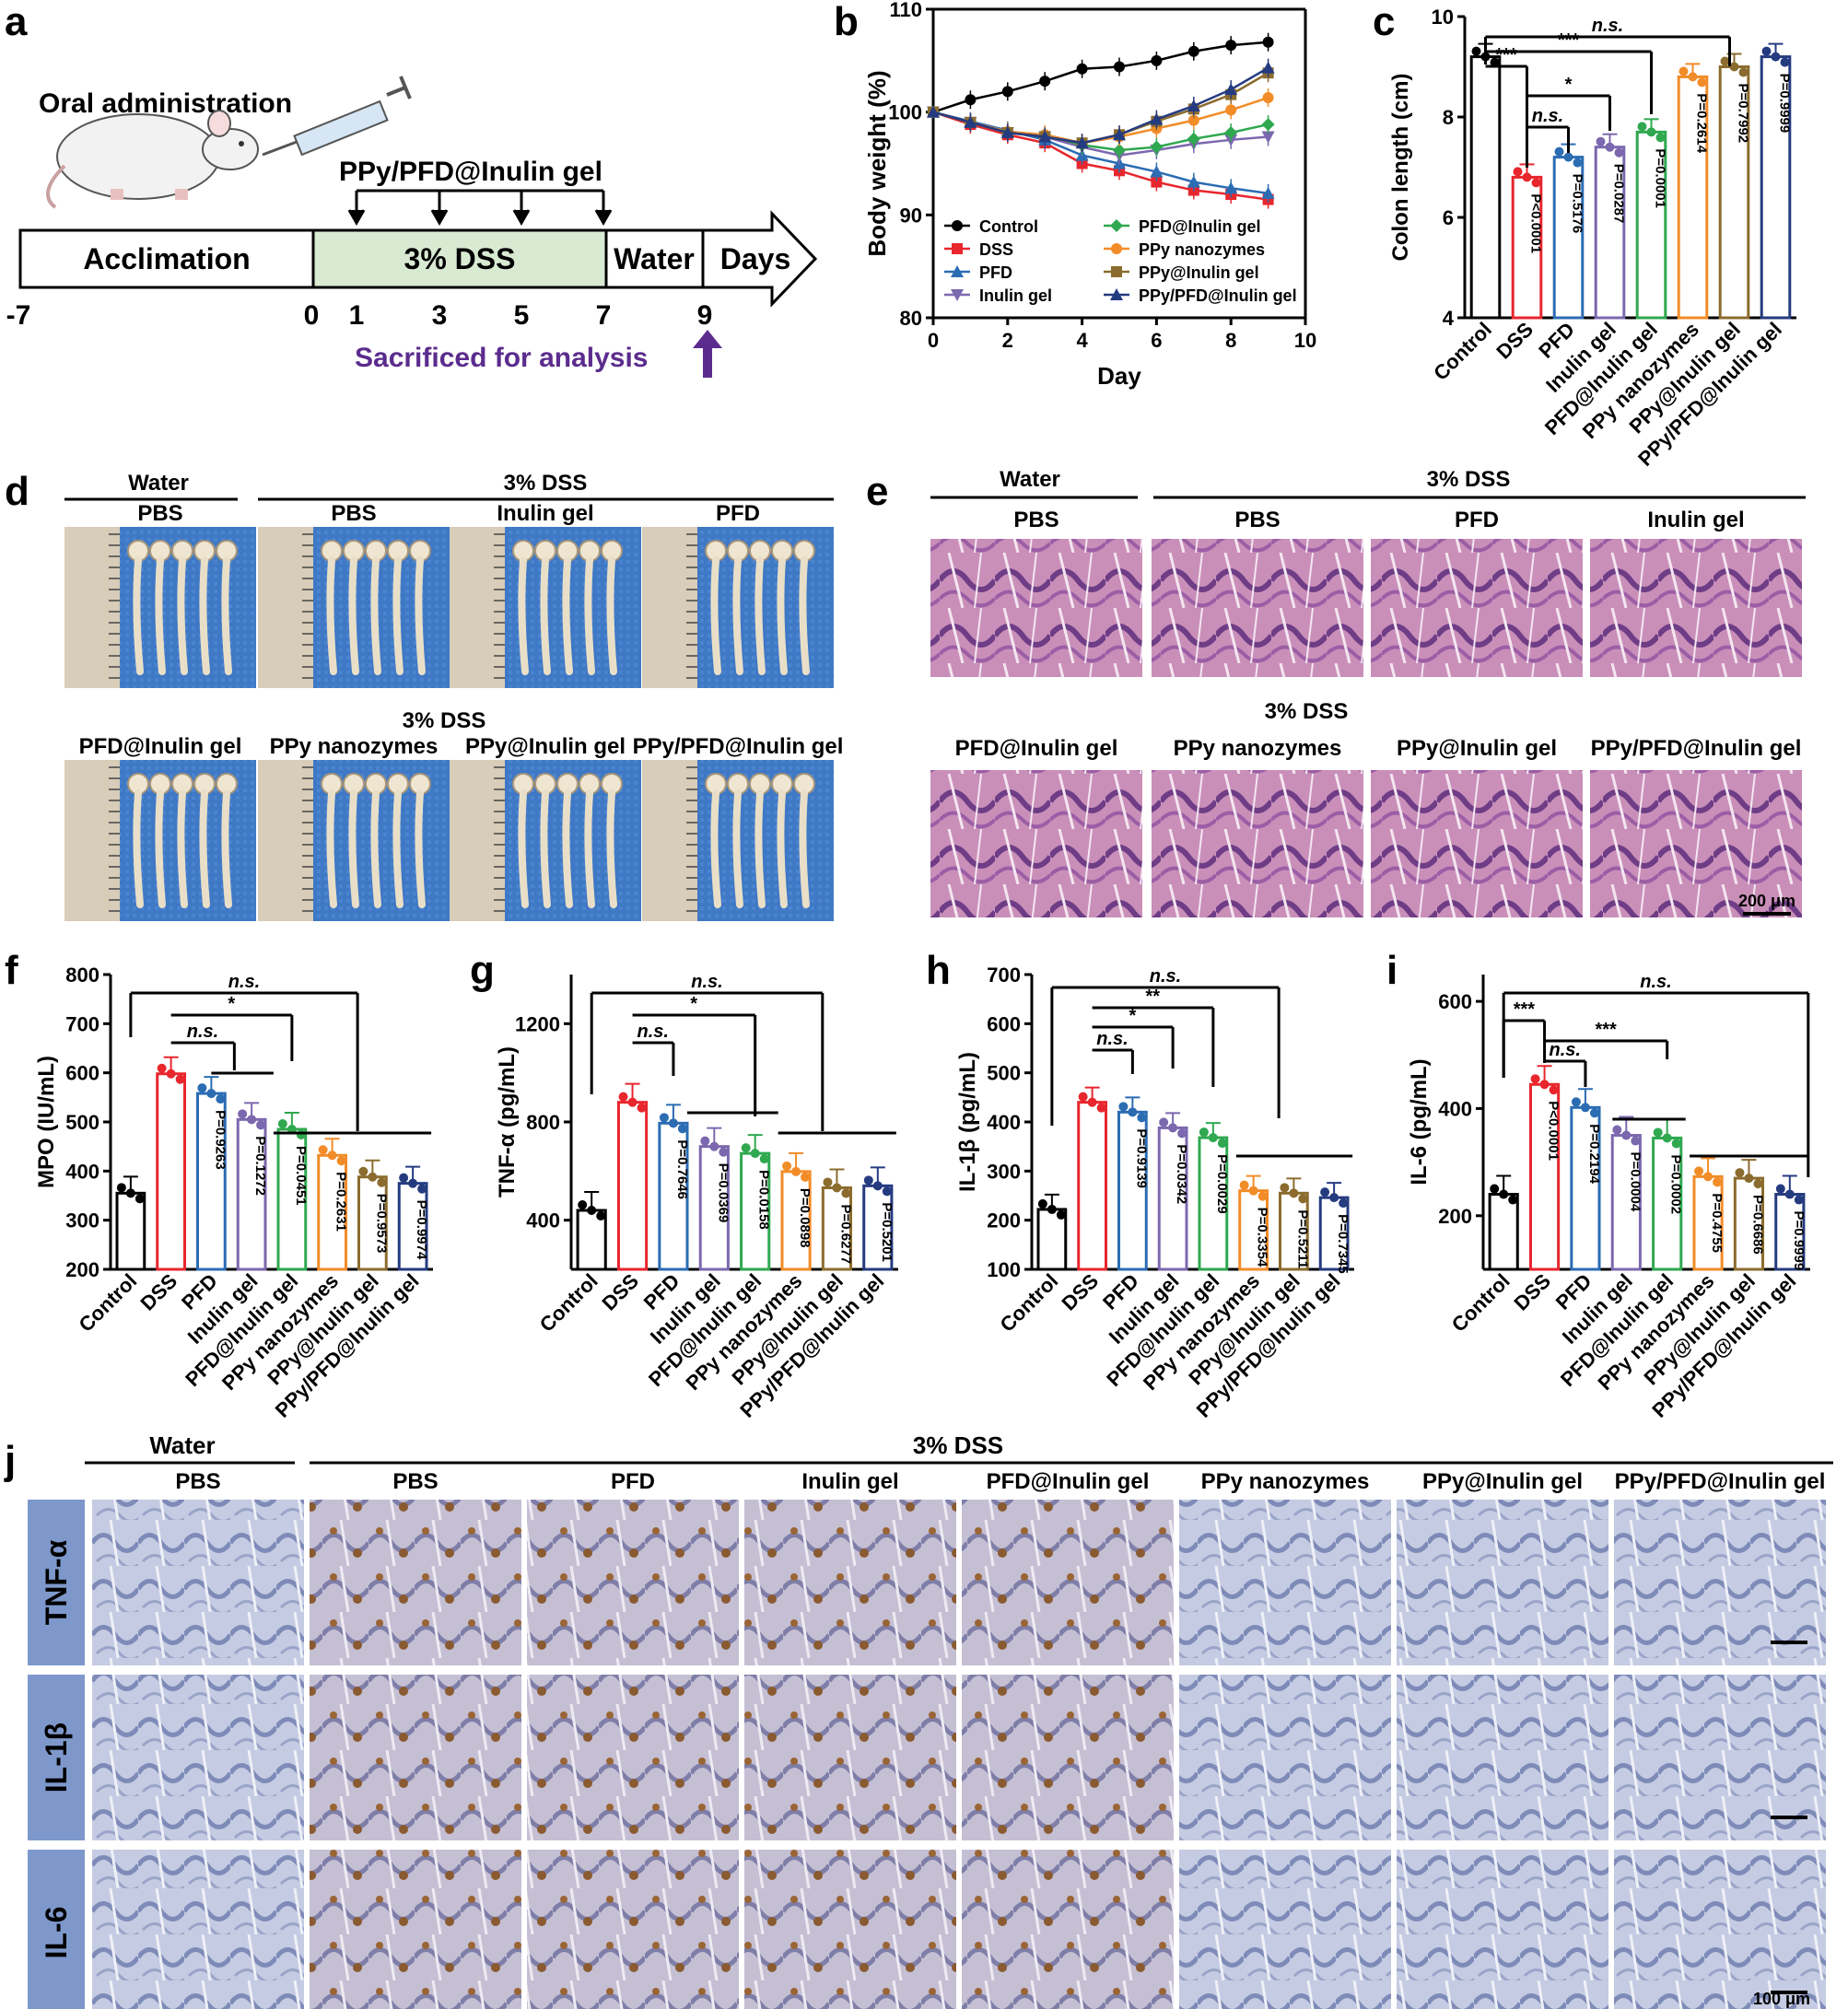  I want to click on panel-letter-d: d, so click(17, 491).